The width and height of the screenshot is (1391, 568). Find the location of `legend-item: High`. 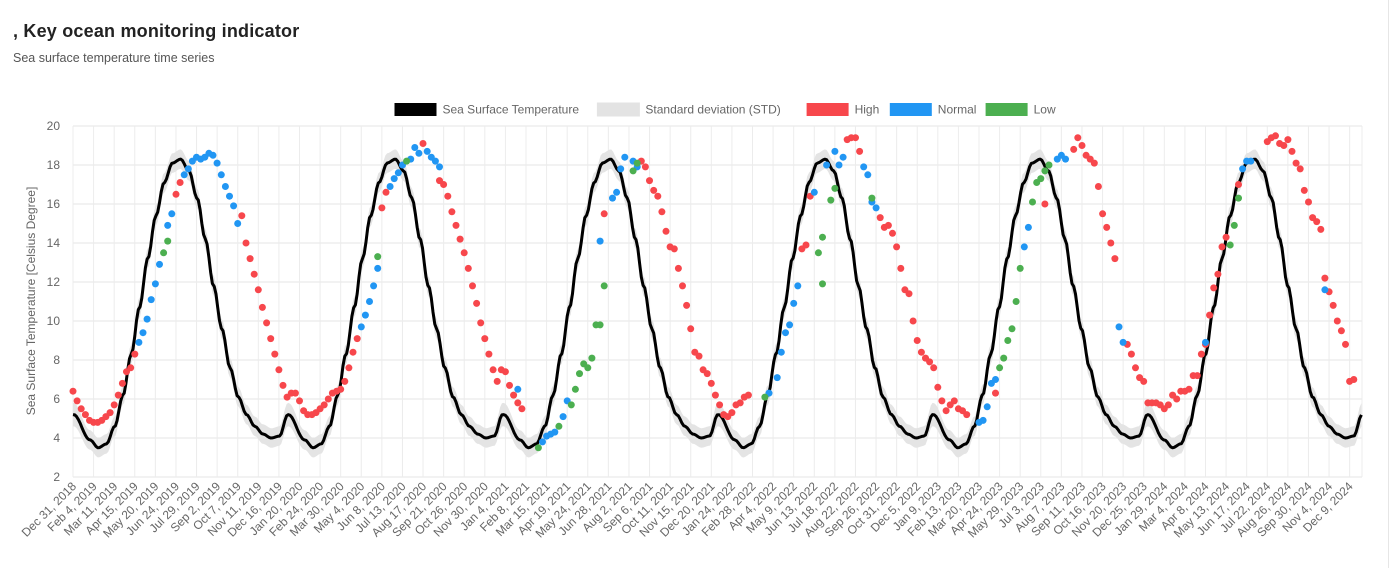

legend-item: High is located at coordinates (843, 110).